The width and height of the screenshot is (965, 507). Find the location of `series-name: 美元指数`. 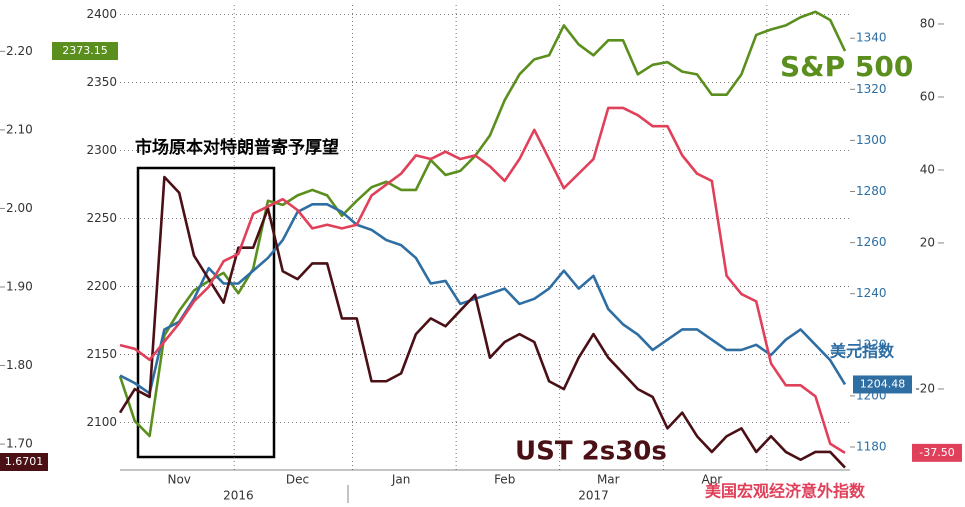

series-name: 美元指数 is located at coordinates (862, 351).